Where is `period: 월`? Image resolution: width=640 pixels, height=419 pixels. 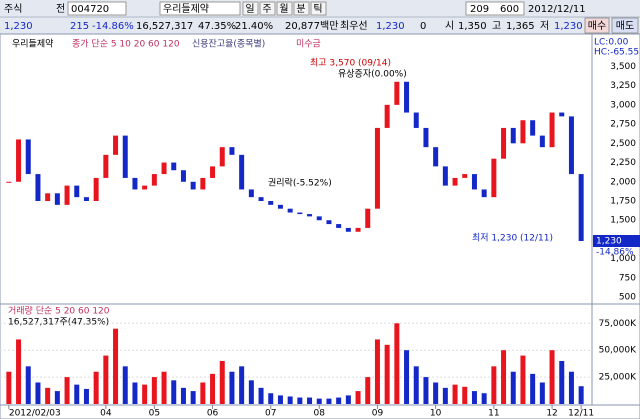
period: 월 is located at coordinates (283, 9).